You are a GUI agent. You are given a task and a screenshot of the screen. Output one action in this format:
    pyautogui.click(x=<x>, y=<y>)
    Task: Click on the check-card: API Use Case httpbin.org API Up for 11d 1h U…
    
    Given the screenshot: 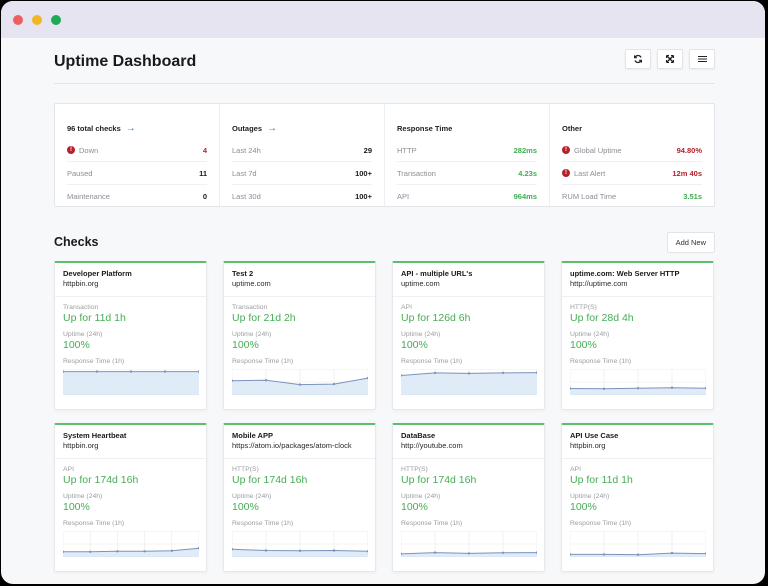 What is the action you would take?
    pyautogui.click(x=637, y=497)
    